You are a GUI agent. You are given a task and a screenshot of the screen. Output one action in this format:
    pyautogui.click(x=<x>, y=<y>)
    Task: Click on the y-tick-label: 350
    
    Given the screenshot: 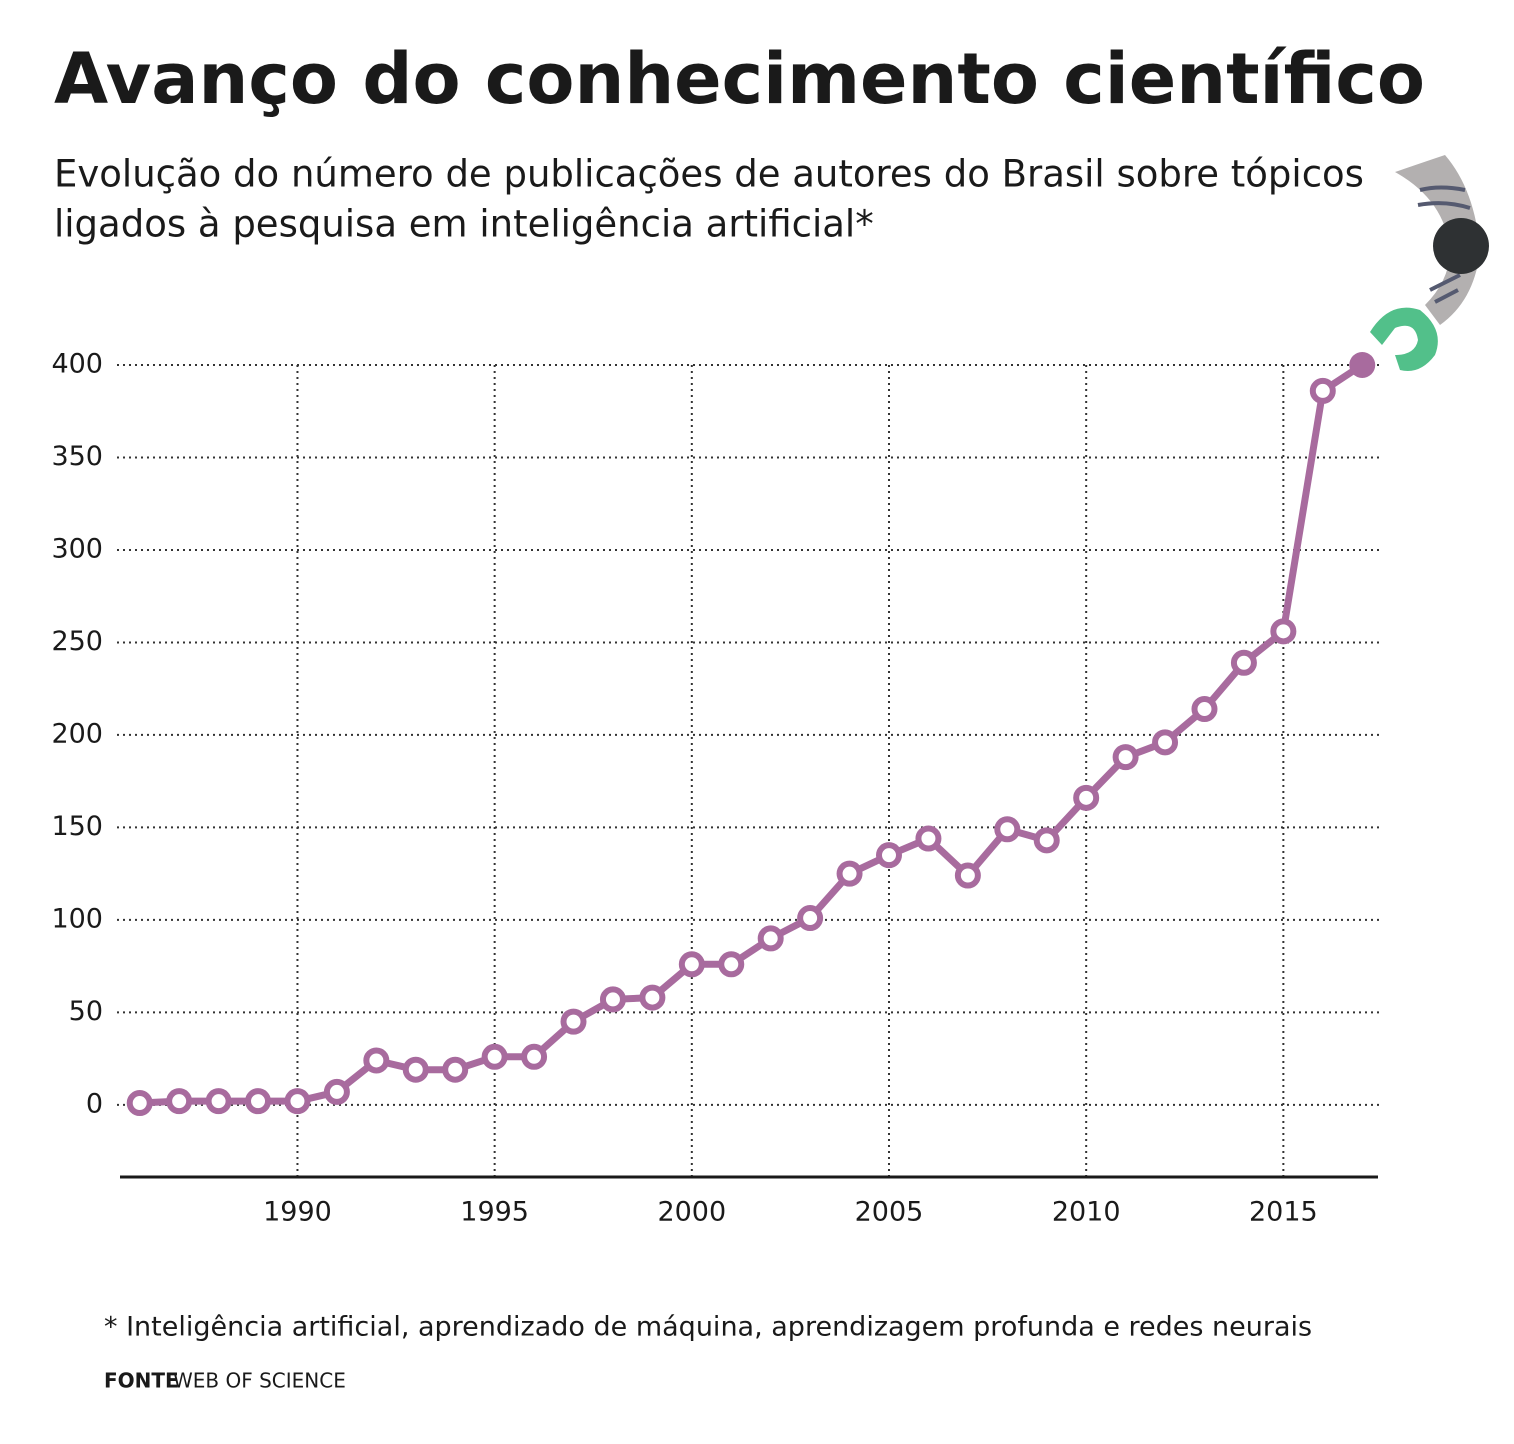 What is the action you would take?
    pyautogui.click(x=77, y=456)
    